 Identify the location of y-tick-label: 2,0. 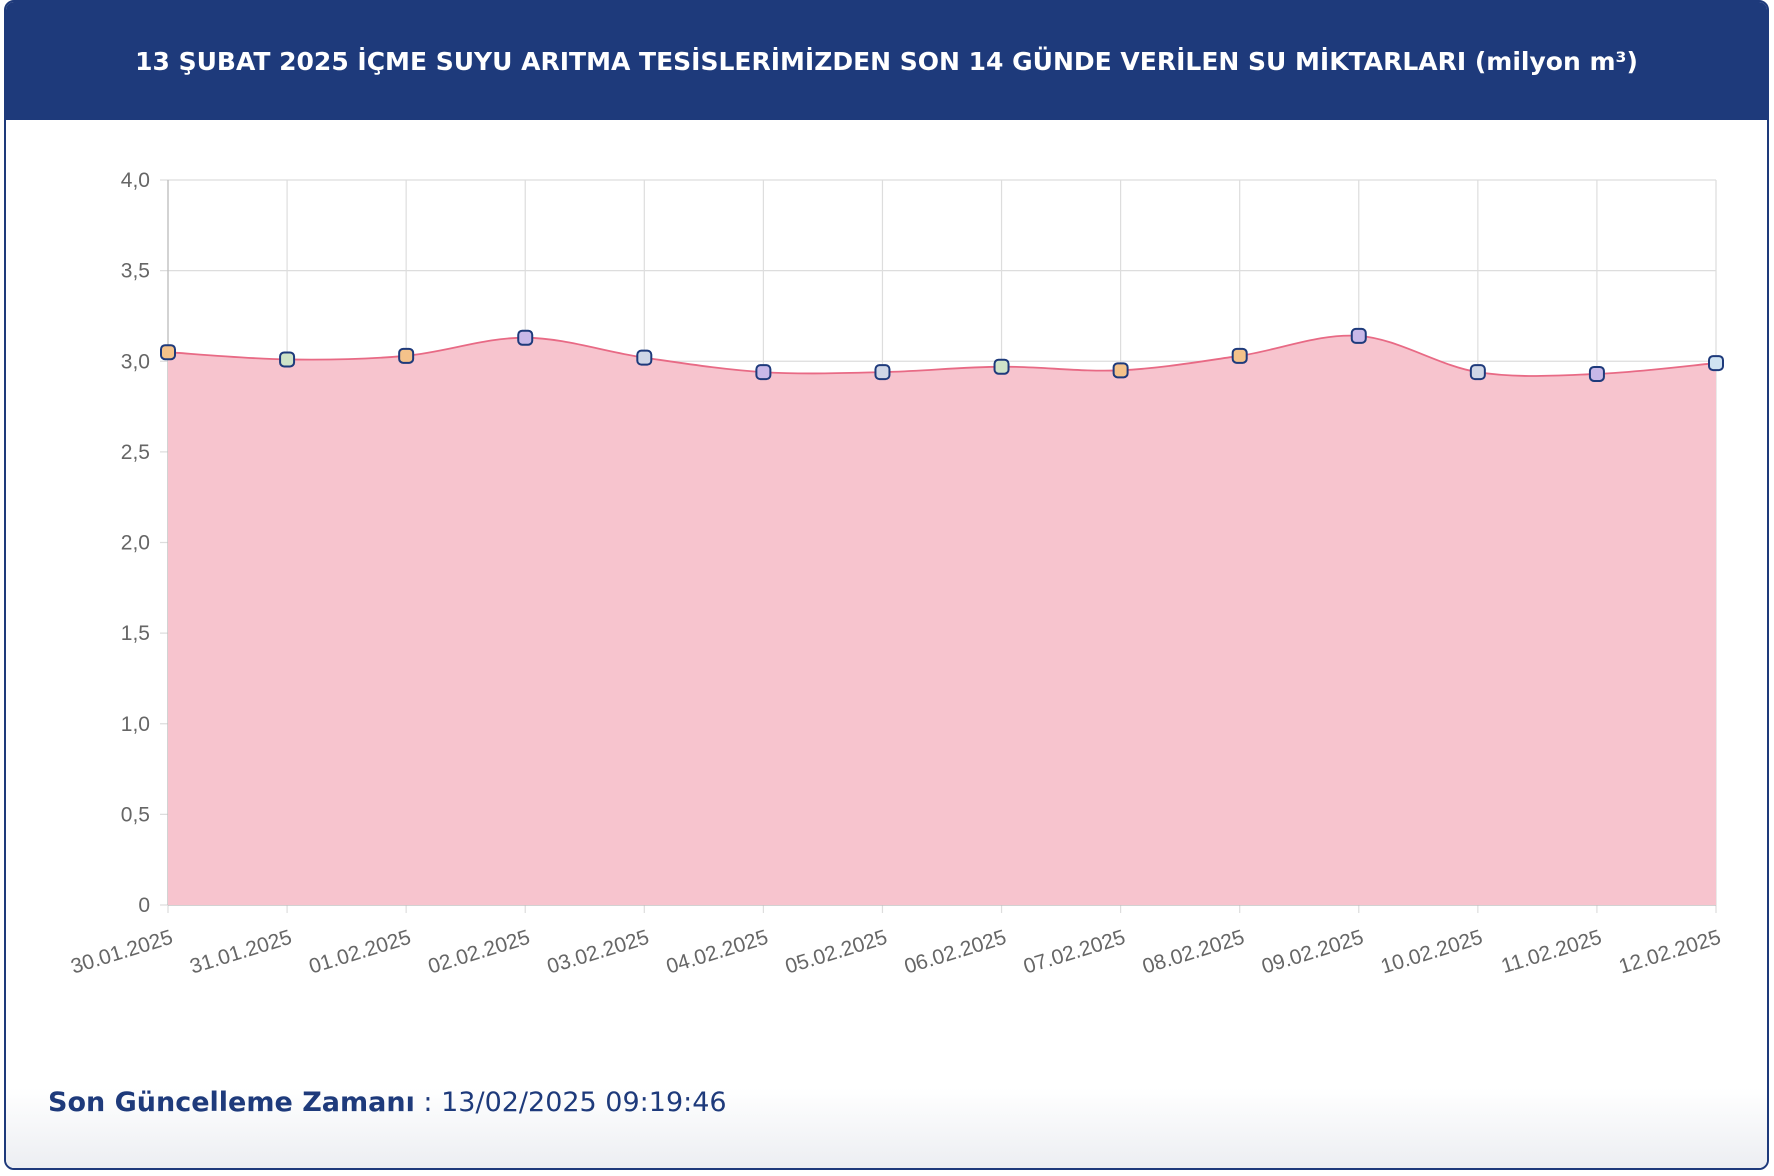
(135, 543).